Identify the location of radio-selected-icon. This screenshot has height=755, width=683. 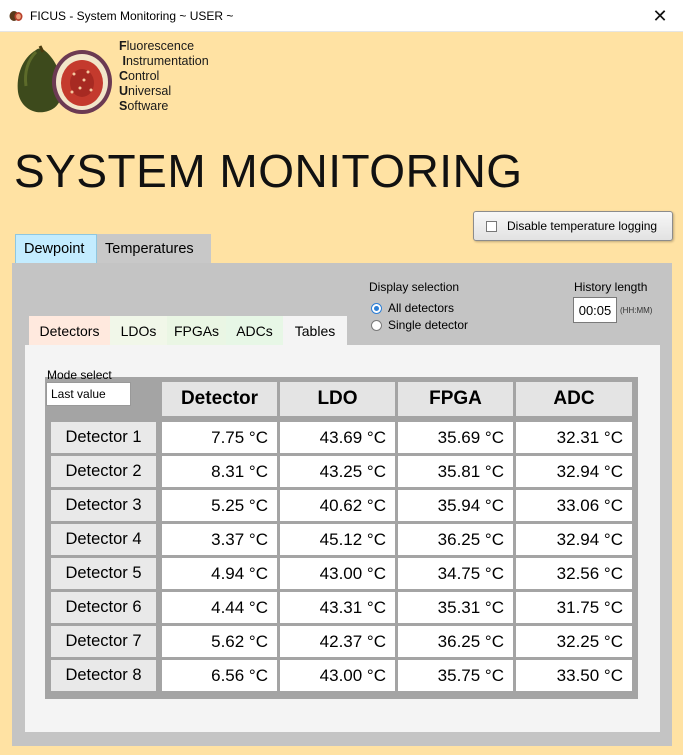
(376, 308).